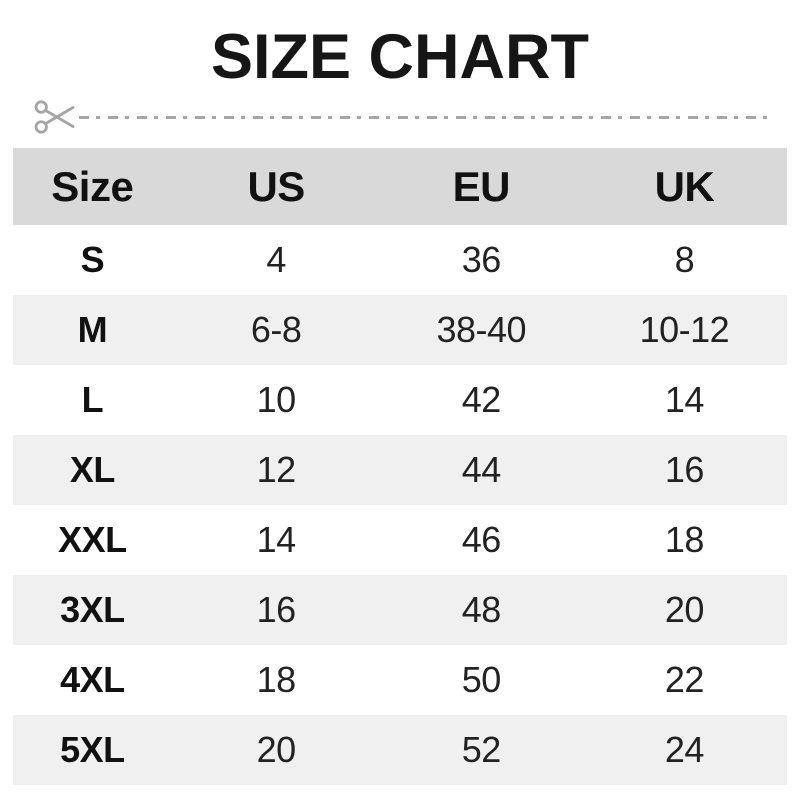 The image size is (800, 800). Describe the element at coordinates (92, 679) in the screenshot. I see `size-label-cell: 4XL` at that location.